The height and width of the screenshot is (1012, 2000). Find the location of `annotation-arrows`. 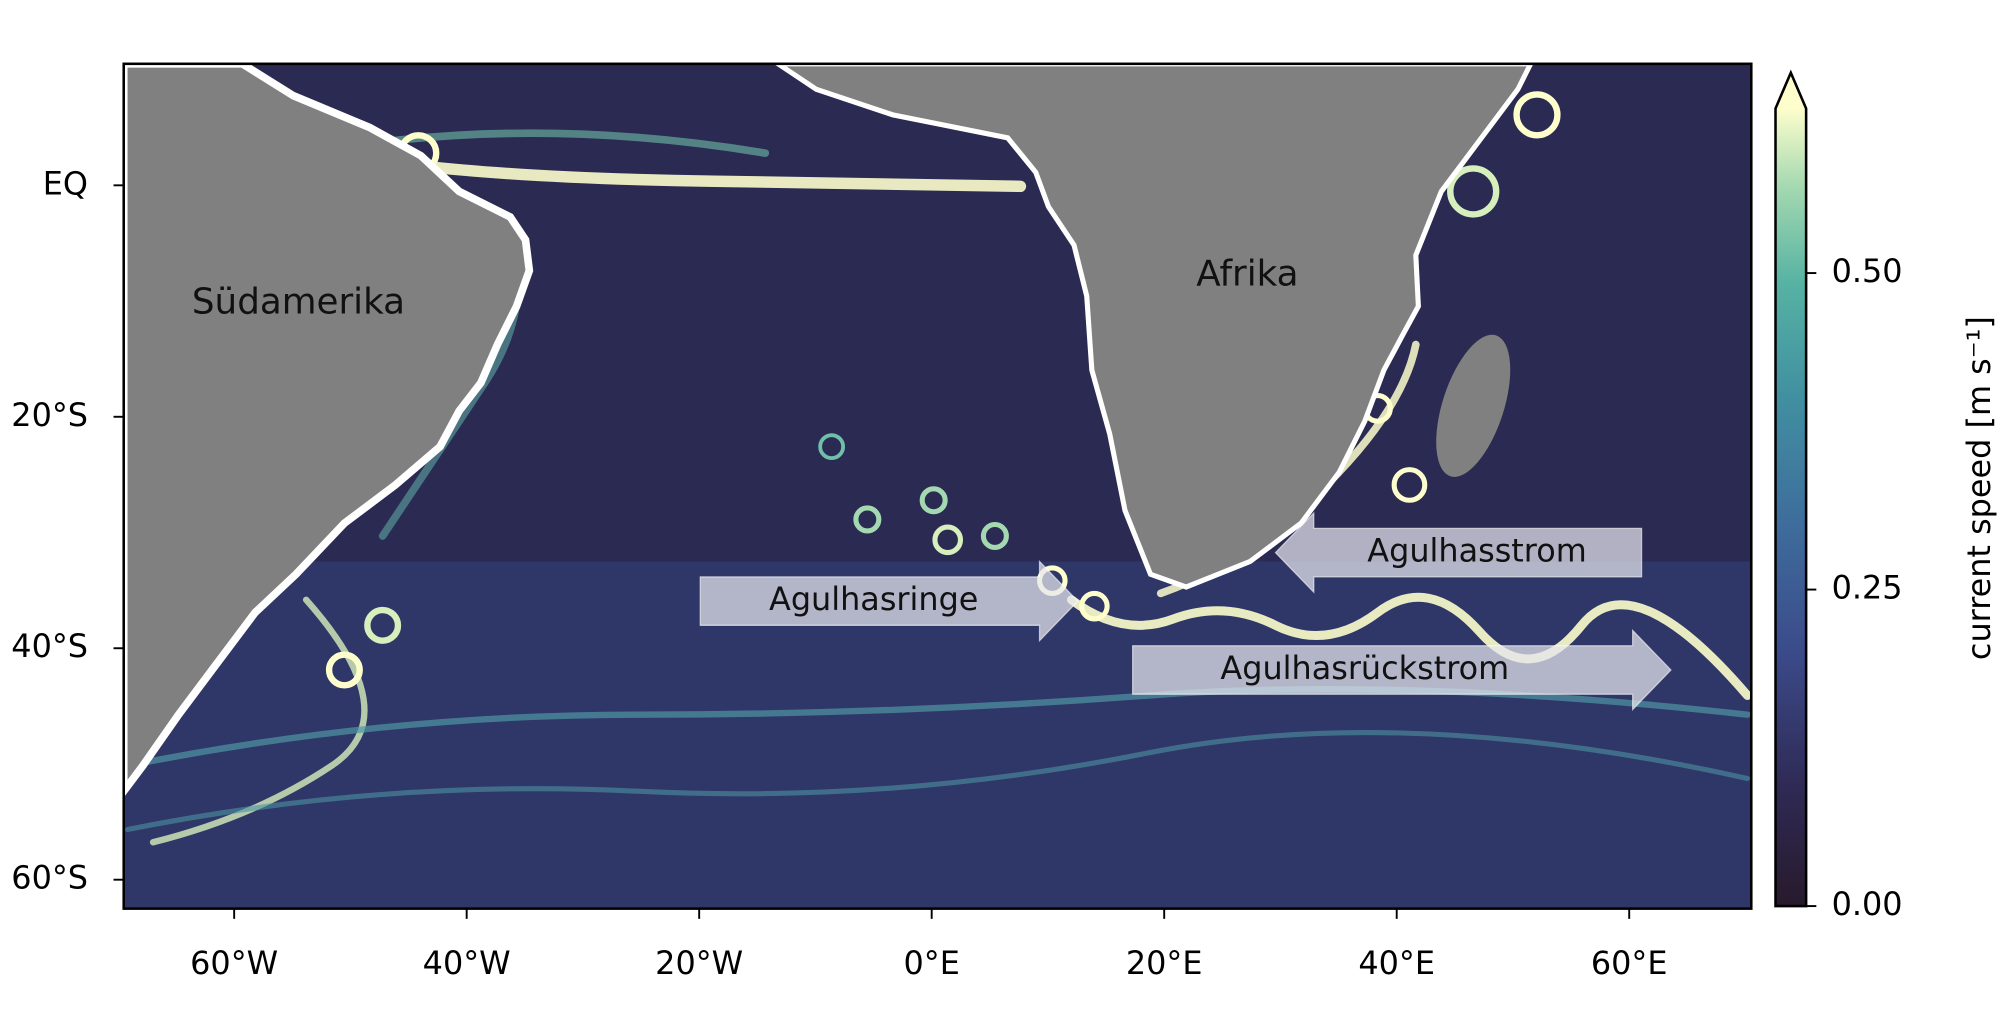

annotation-arrows is located at coordinates (1185, 611).